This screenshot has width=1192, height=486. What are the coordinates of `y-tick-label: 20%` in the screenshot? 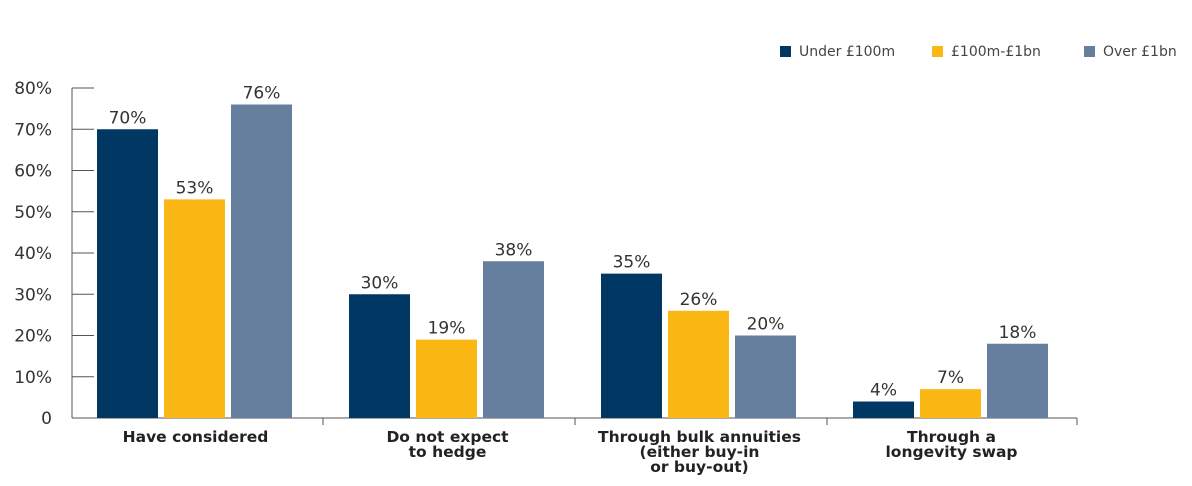 It's located at (33, 337).